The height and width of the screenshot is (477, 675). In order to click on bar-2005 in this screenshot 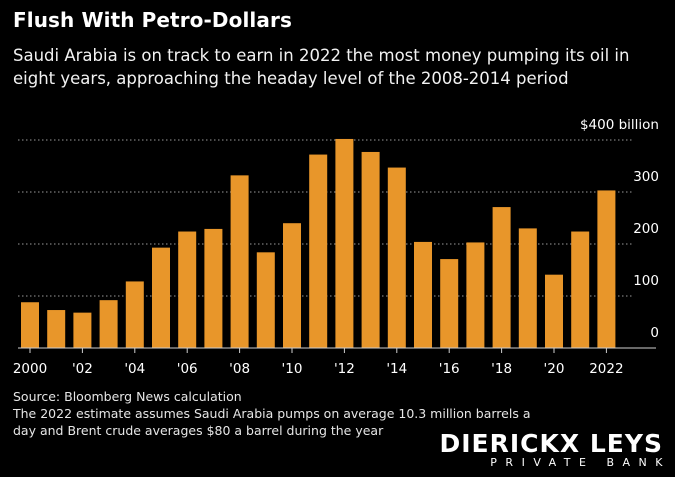, I will do `click(161, 297)`.